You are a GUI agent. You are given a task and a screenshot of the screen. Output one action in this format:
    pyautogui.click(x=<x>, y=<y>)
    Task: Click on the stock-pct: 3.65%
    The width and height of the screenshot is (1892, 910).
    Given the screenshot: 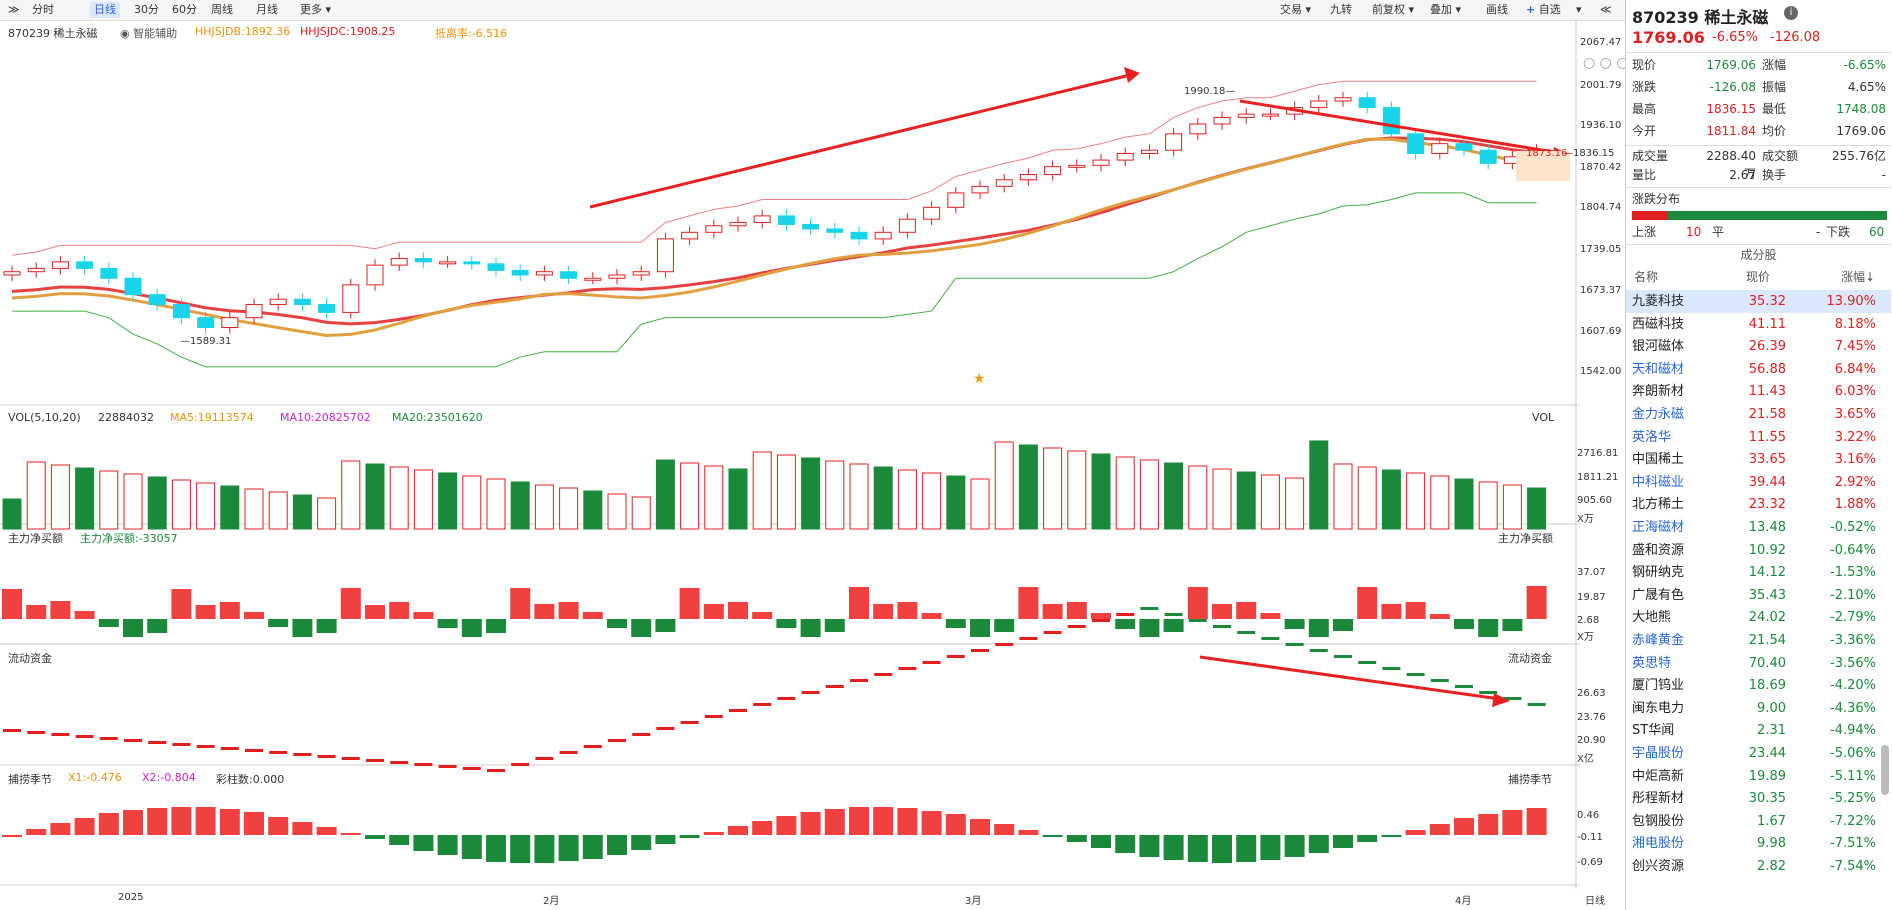 What is the action you would take?
    pyautogui.click(x=1855, y=414)
    